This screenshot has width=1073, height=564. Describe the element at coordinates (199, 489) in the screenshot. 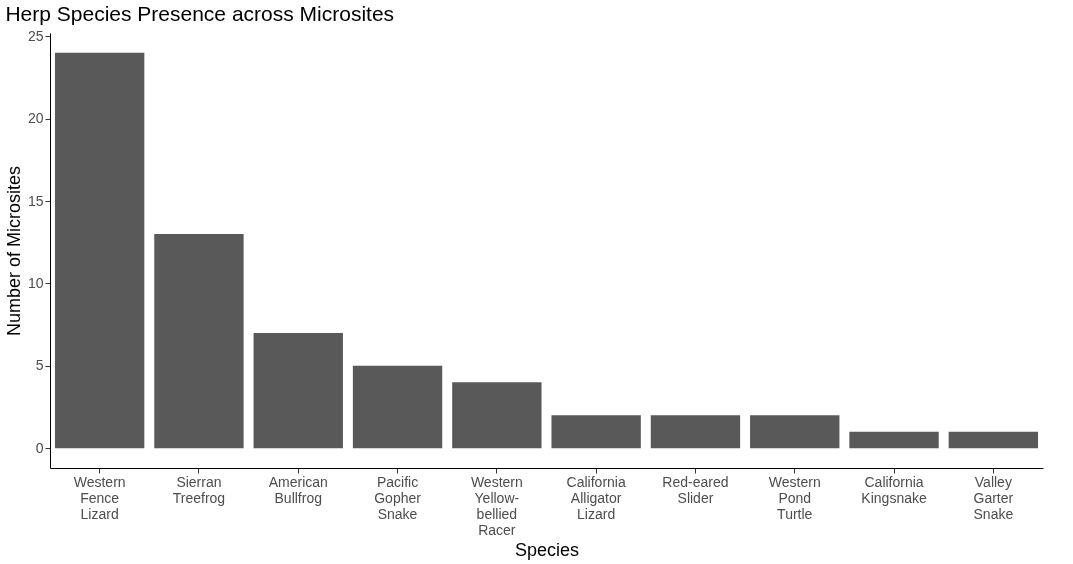

I see `x-tick-label: Sierran Treefrog` at that location.